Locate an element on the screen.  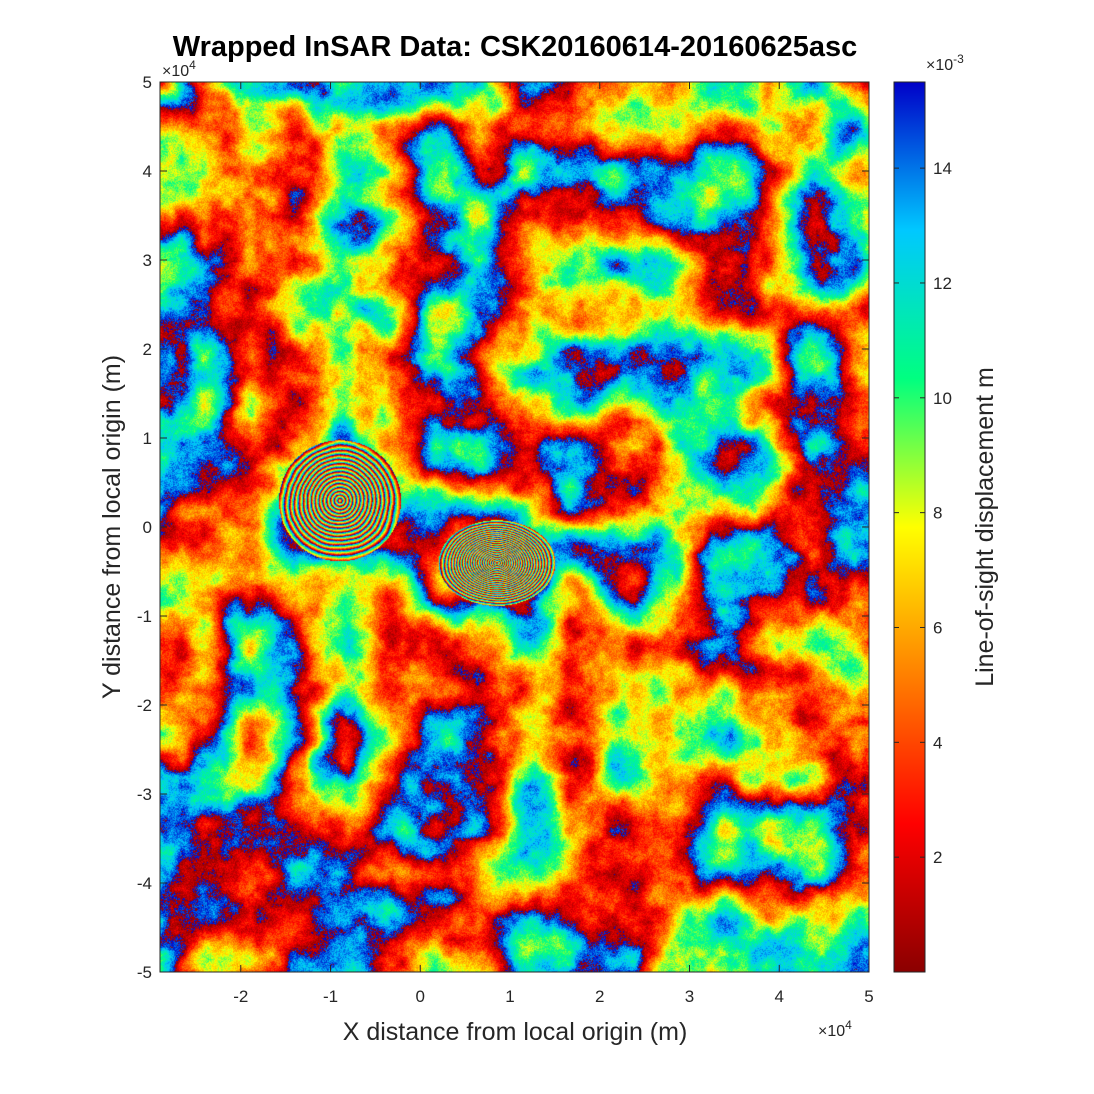
colorbar-tick-label: 8 is located at coordinates (937, 513).